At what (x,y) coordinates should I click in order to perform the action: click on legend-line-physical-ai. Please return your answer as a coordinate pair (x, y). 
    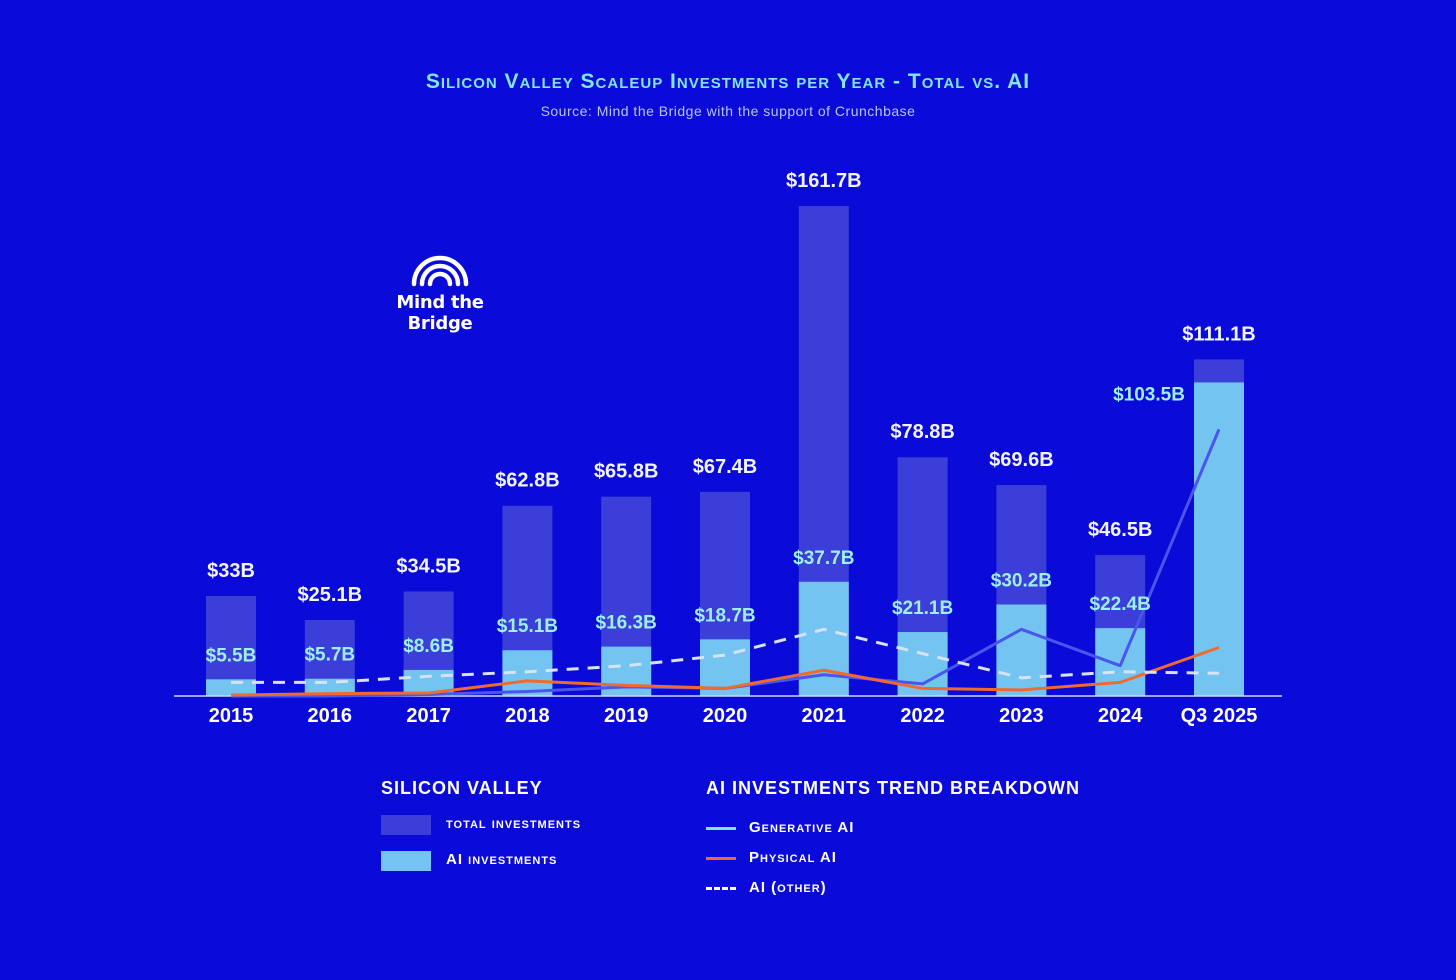
    Looking at the image, I should click on (721, 858).